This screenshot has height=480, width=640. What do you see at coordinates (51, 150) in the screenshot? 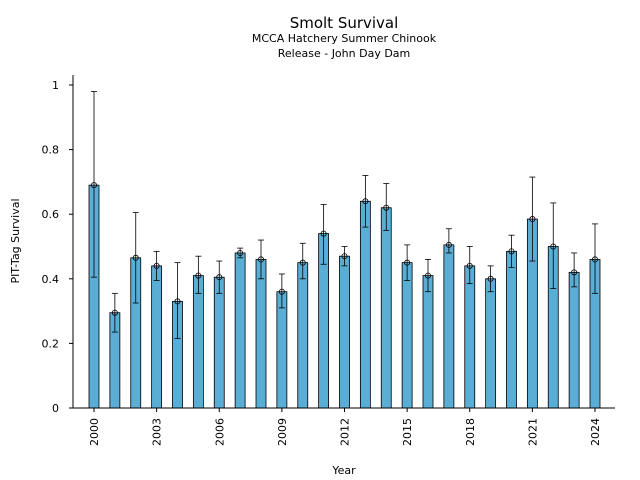
I see `y-tick-label: 0.8` at bounding box center [51, 150].